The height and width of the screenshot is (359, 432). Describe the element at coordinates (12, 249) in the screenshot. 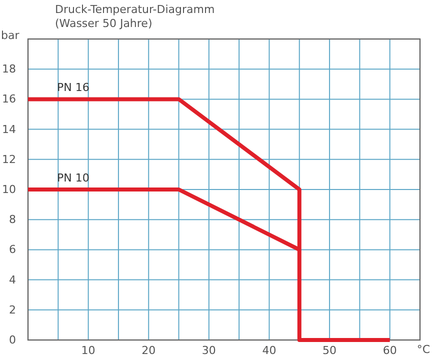

I see `y-tick-label: 6` at that location.